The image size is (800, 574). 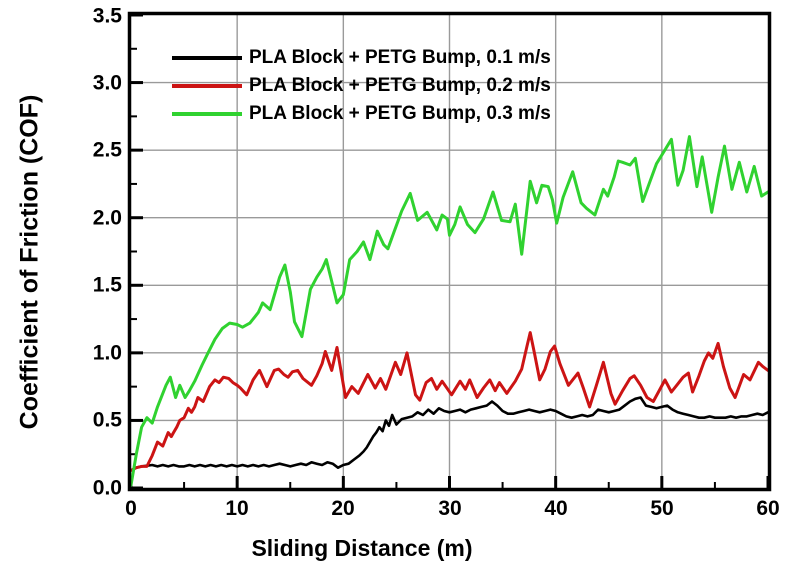 I want to click on y-tick-label: 3.5, so click(x=107, y=16).